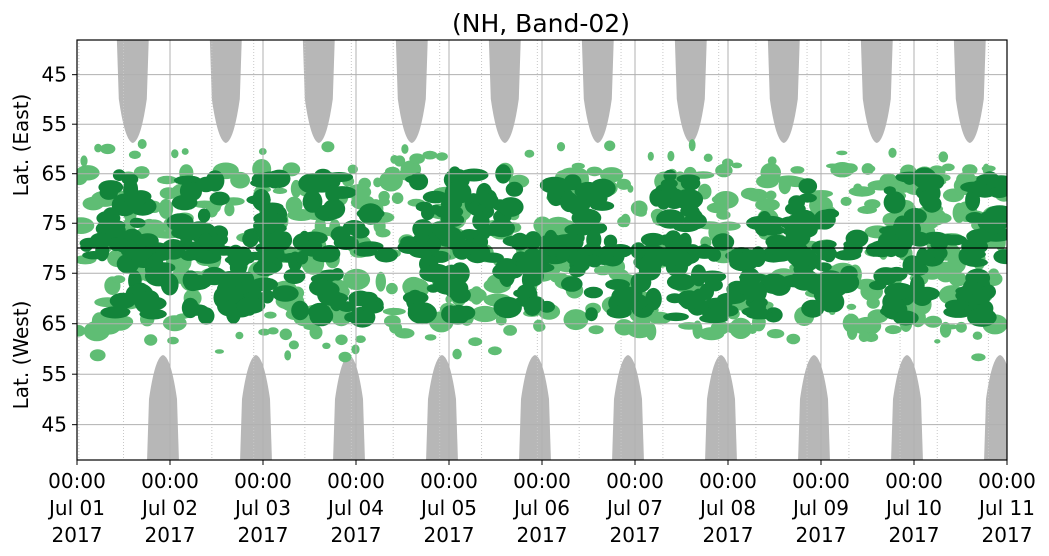  What do you see at coordinates (355, 508) in the screenshot?
I see `x-tick-label: Jul 04` at bounding box center [355, 508].